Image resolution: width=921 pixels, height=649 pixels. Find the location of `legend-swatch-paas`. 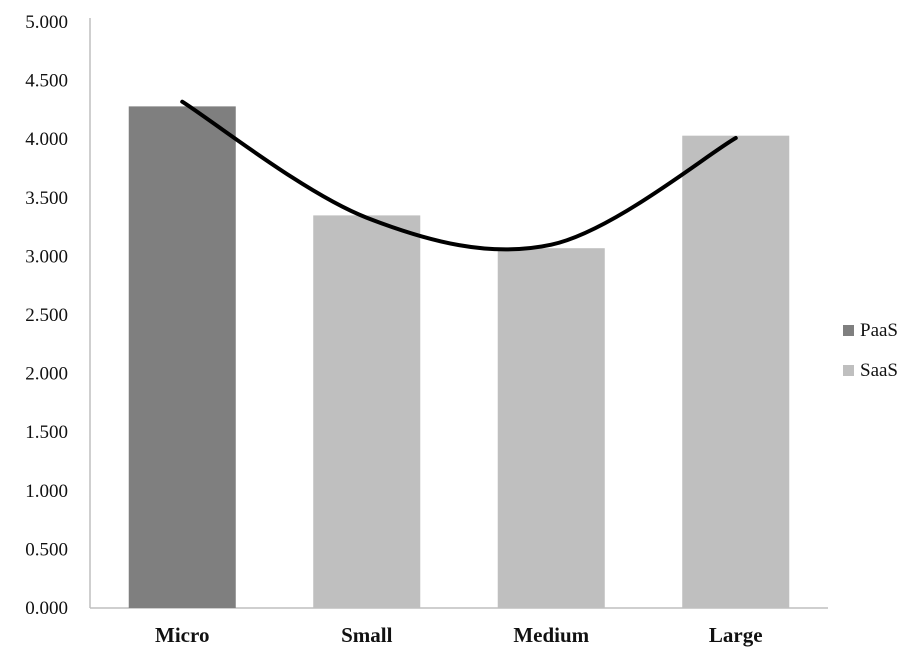

legend-swatch-paas is located at coordinates (848, 330).